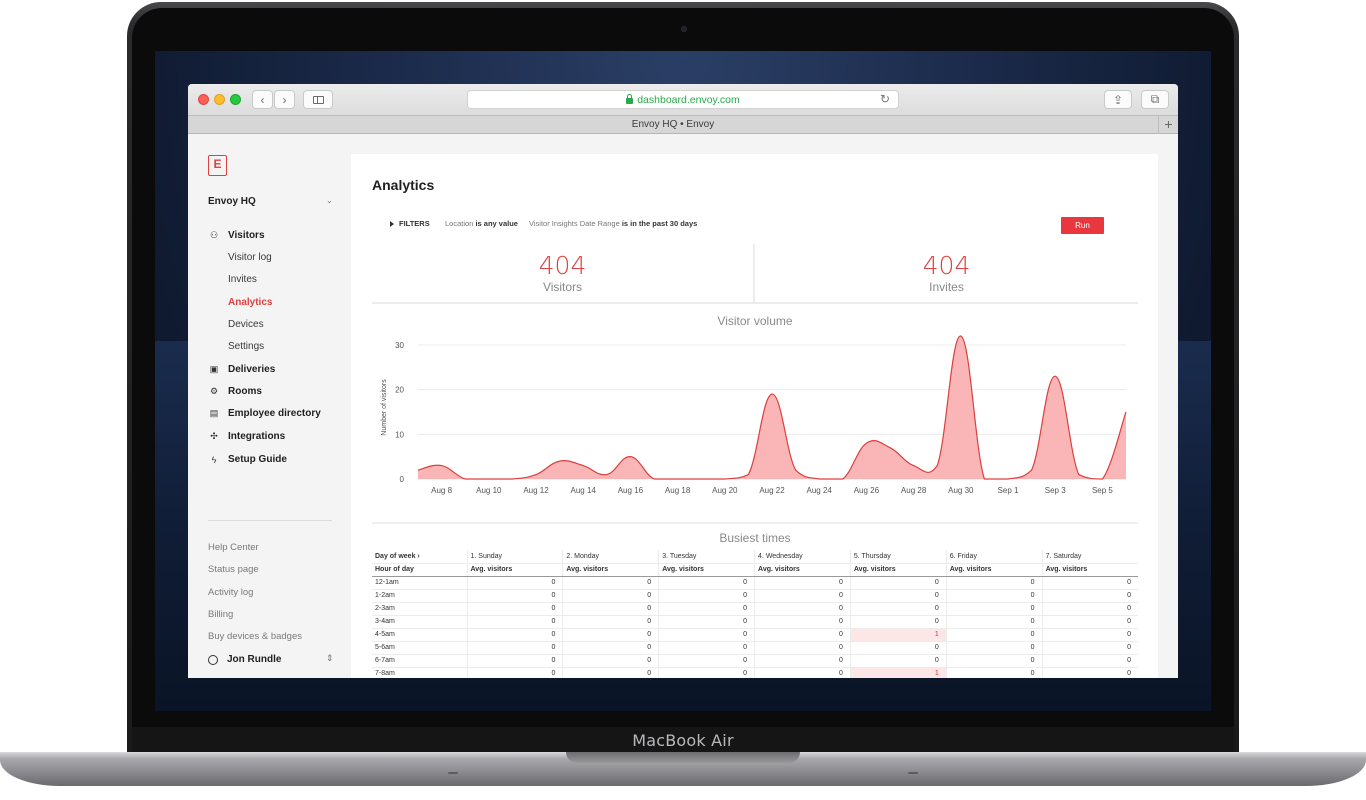 Image resolution: width=1366 pixels, height=800 pixels. I want to click on table-row: 3-4am 0 0 0 0 0 0 0, so click(755, 622).